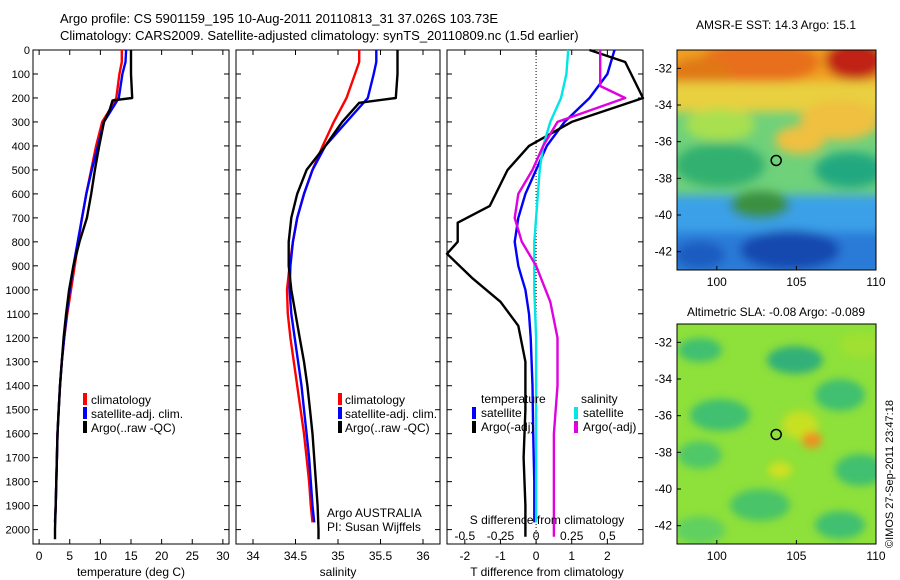  What do you see at coordinates (474, 427) in the screenshot?
I see `legend-swatch-t-argo` at bounding box center [474, 427].